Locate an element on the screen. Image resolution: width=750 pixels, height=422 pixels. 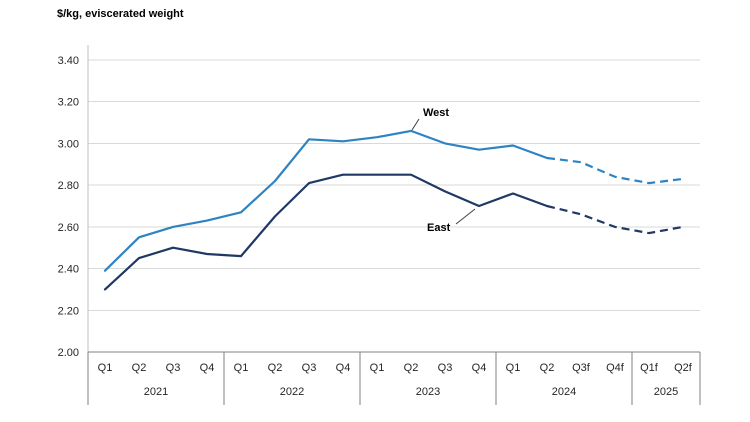
y-axis-tick-label: 2.80 is located at coordinates (68, 186).